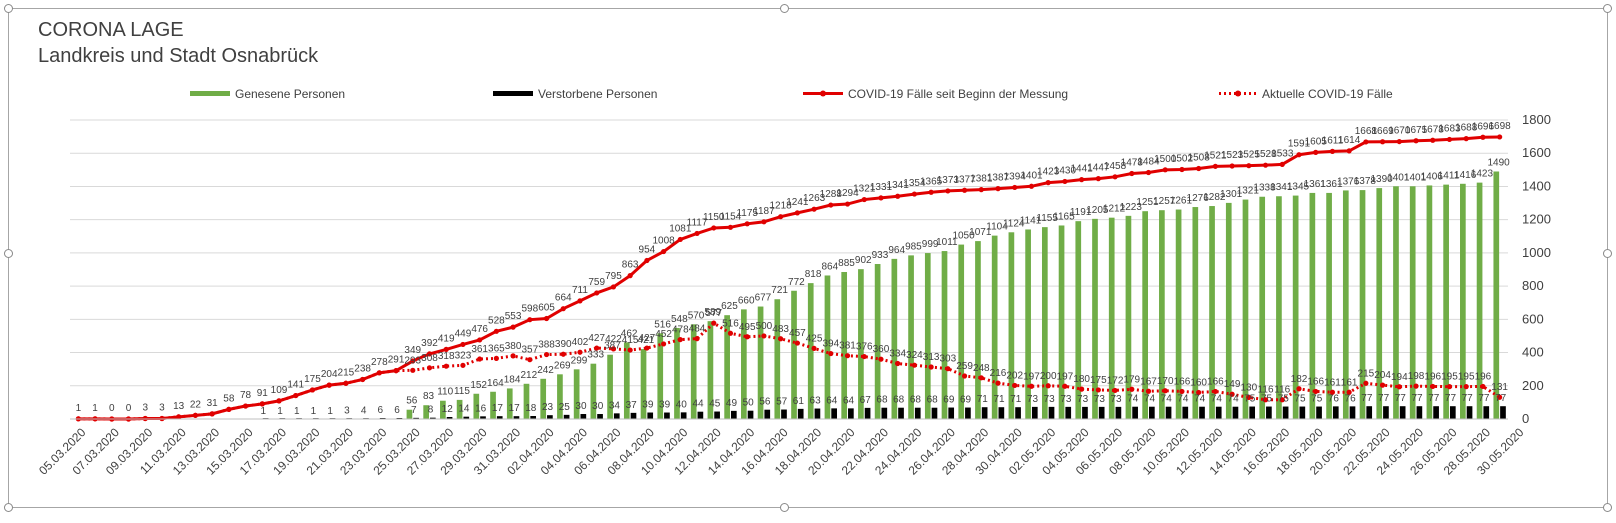 The width and height of the screenshot is (1616, 523). What do you see at coordinates (595, 355) in the screenshot?
I see `data-label-recovered: 333` at bounding box center [595, 355].